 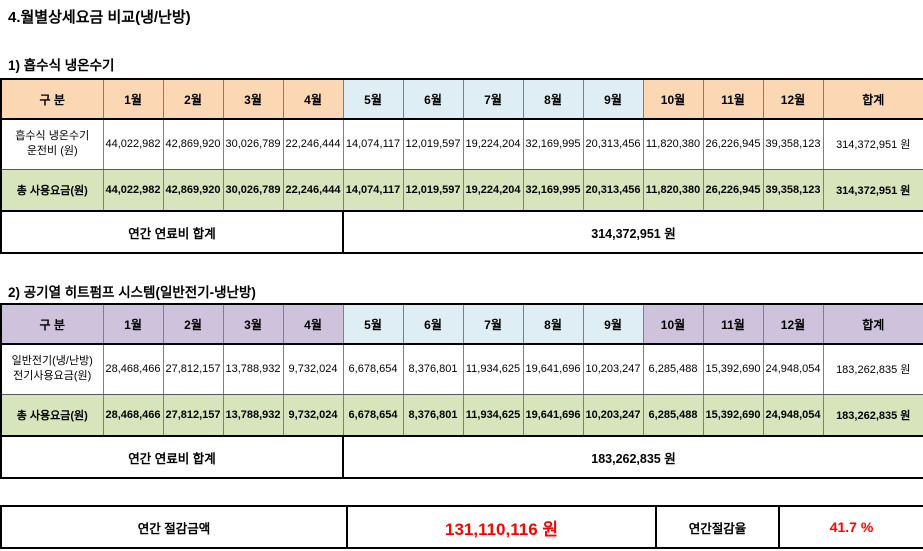 I want to click on table2-row2-total: 183,262,835 원, so click(x=872, y=415).